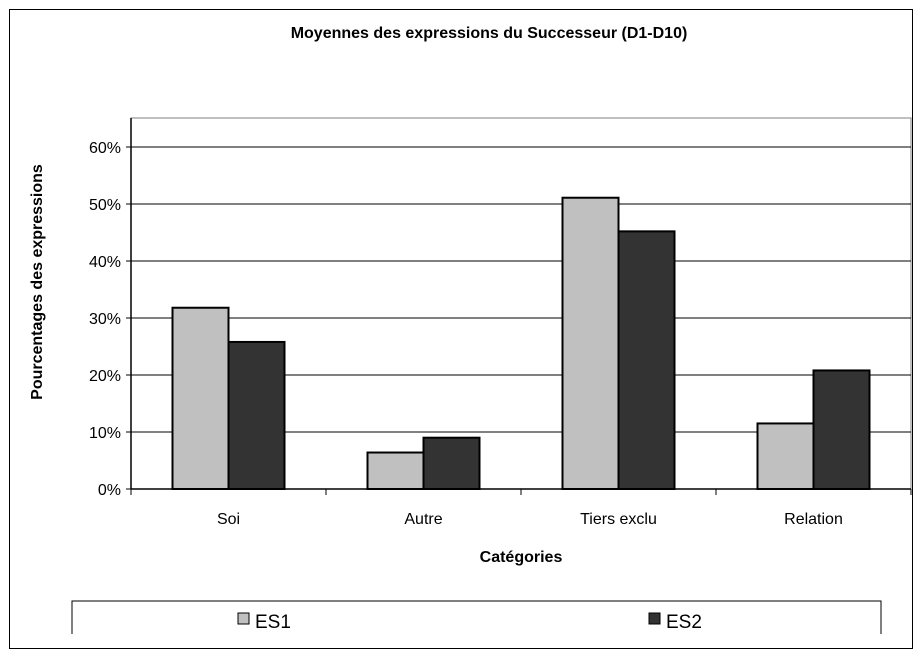 The height and width of the screenshot is (649, 923). I want to click on y-tick-labels: 0% 10% 20% 30% 40% 50% 60%, so click(105, 319).